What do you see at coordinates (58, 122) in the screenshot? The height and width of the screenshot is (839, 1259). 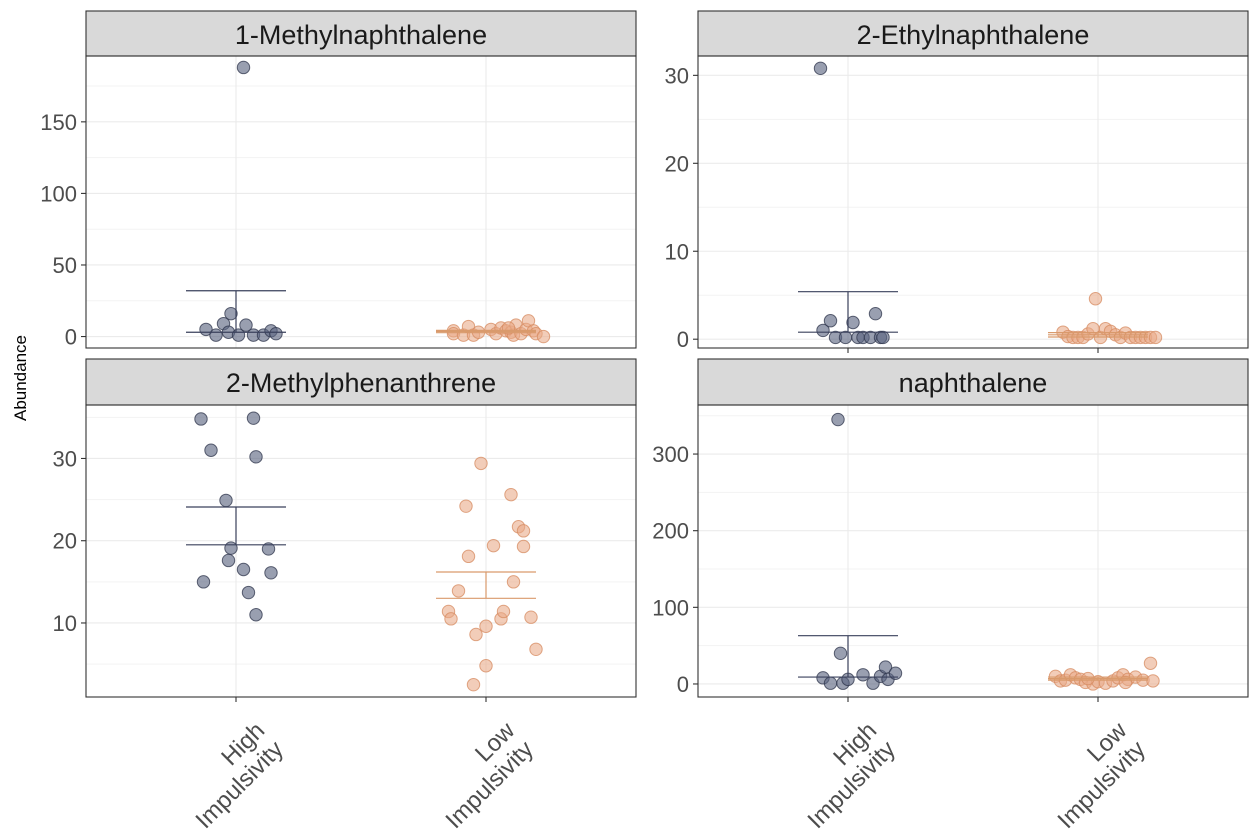 I see `y-tick-label: 150` at bounding box center [58, 122].